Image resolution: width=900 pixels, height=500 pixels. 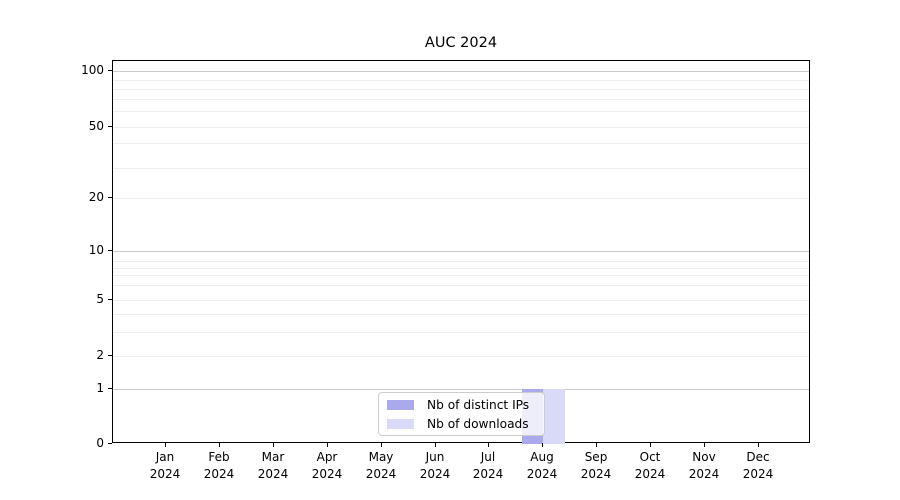 I want to click on x-axis-tick-label: Dec 2024, so click(x=758, y=465).